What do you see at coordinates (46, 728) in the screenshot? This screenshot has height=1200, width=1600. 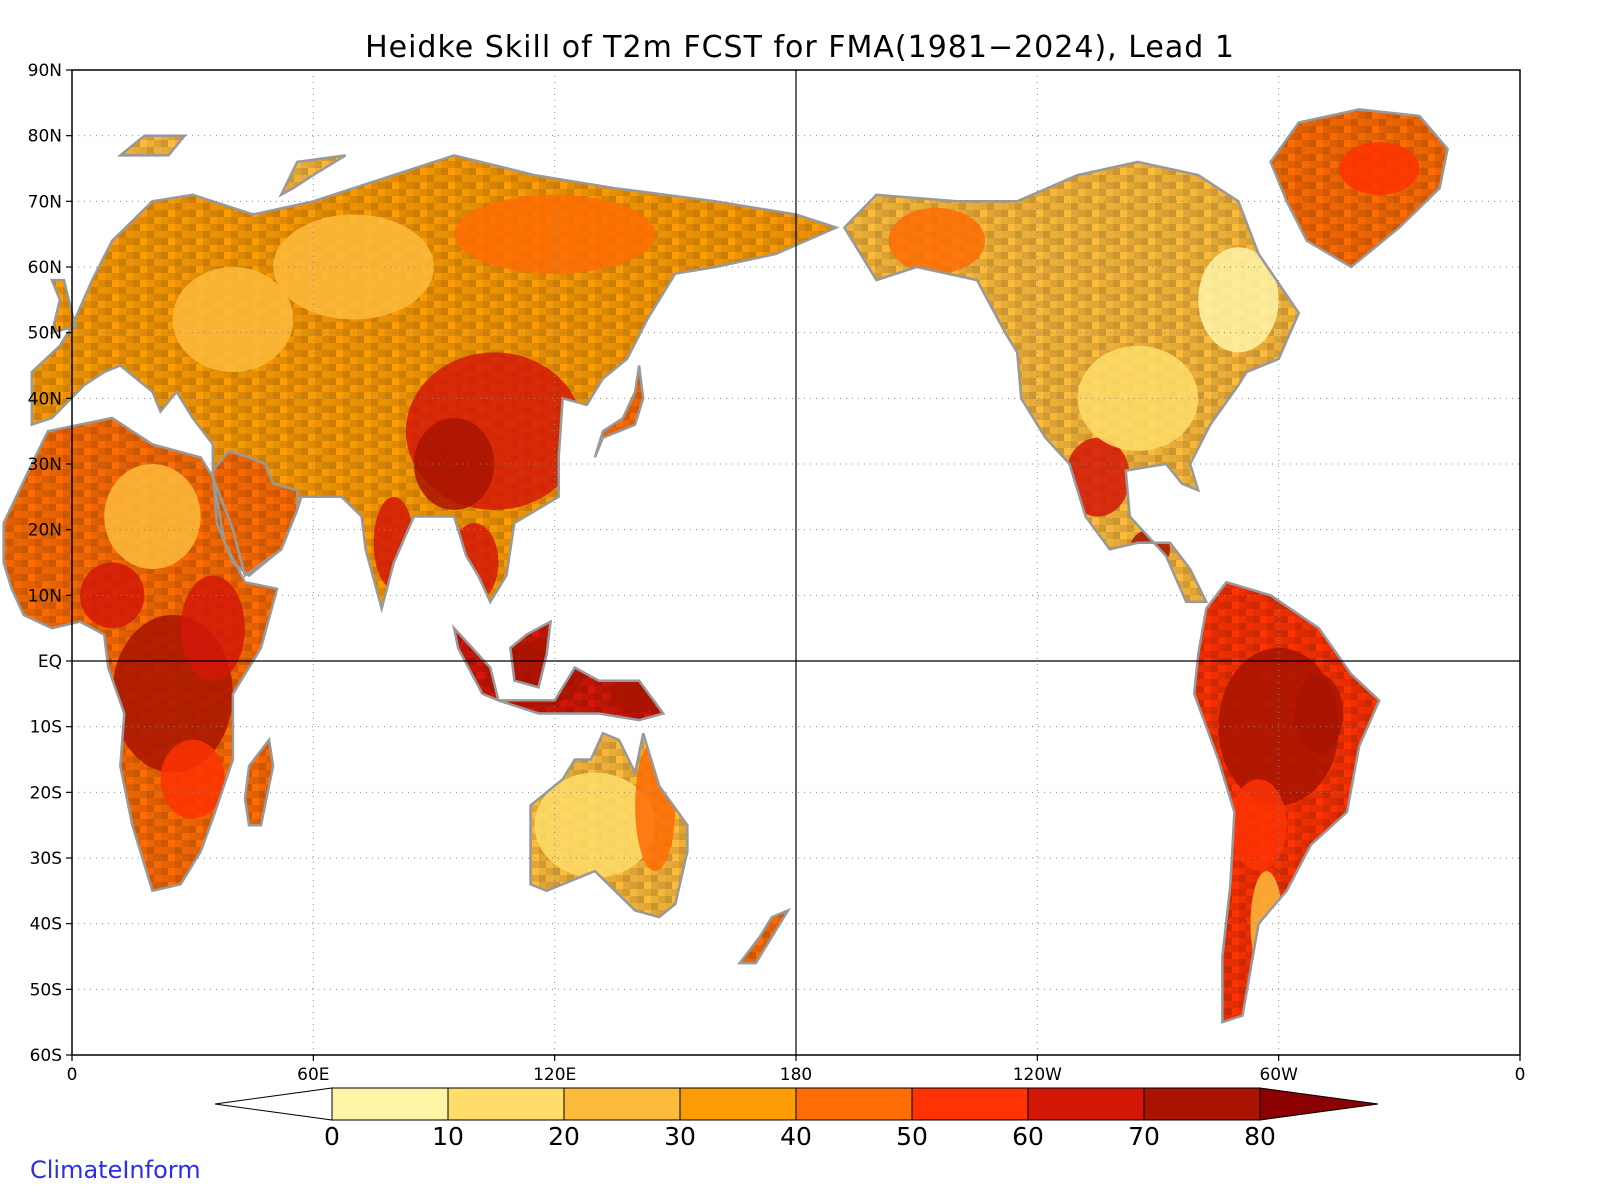 I see `lat-tick-label: 10S` at bounding box center [46, 728].